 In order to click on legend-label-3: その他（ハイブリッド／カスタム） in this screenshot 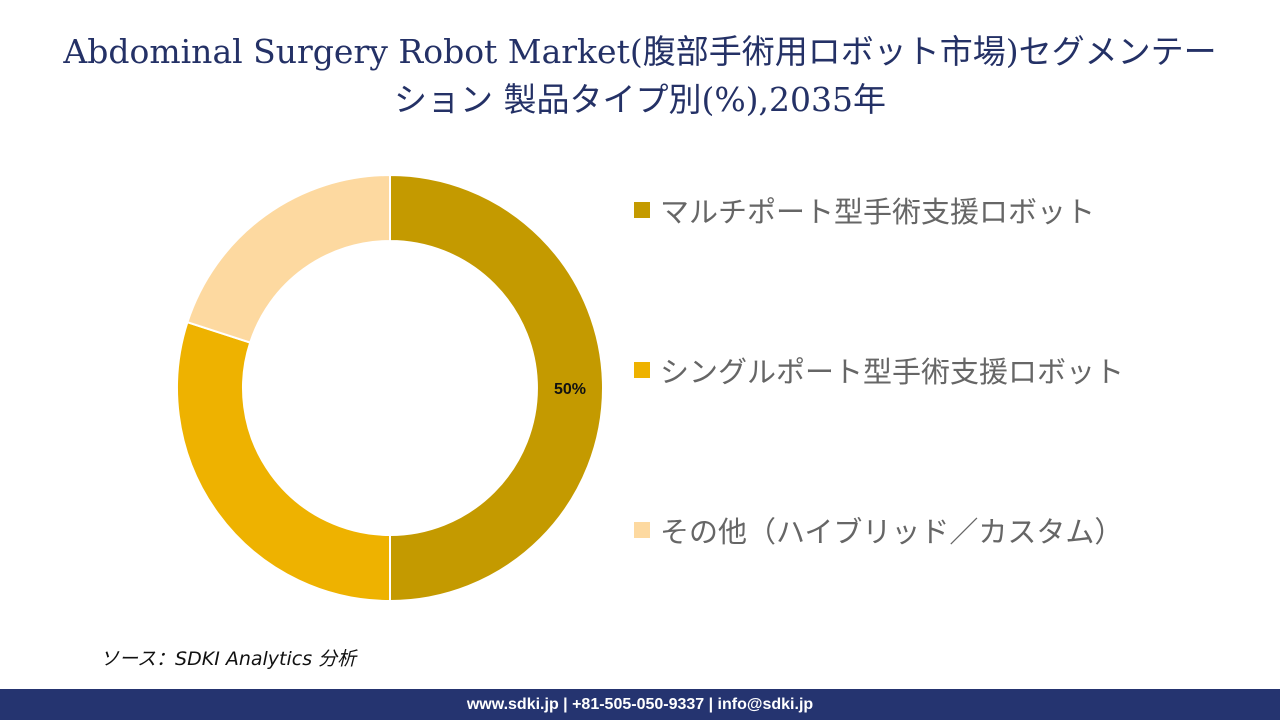, I will do `click(892, 532)`.